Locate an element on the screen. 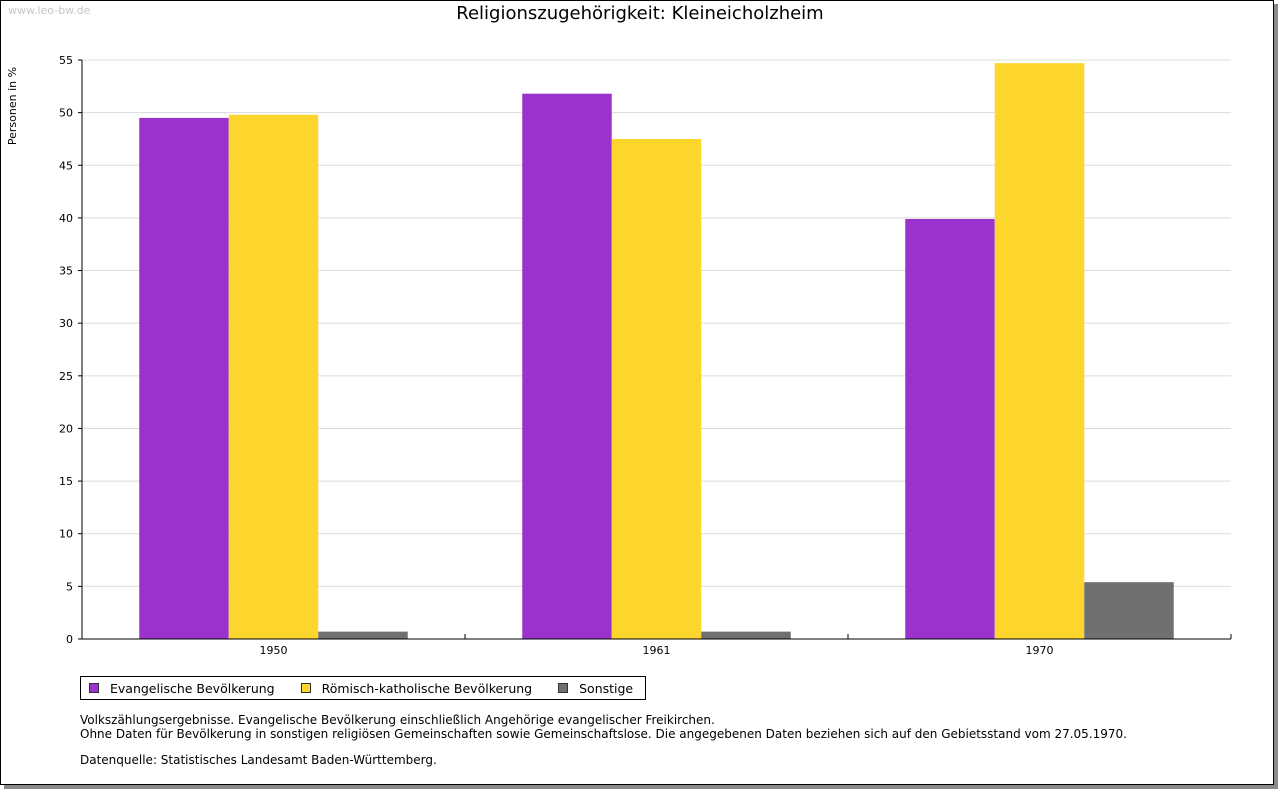 This screenshot has height=791, width=1280. y-tick-label: 40 is located at coordinates (66, 218).